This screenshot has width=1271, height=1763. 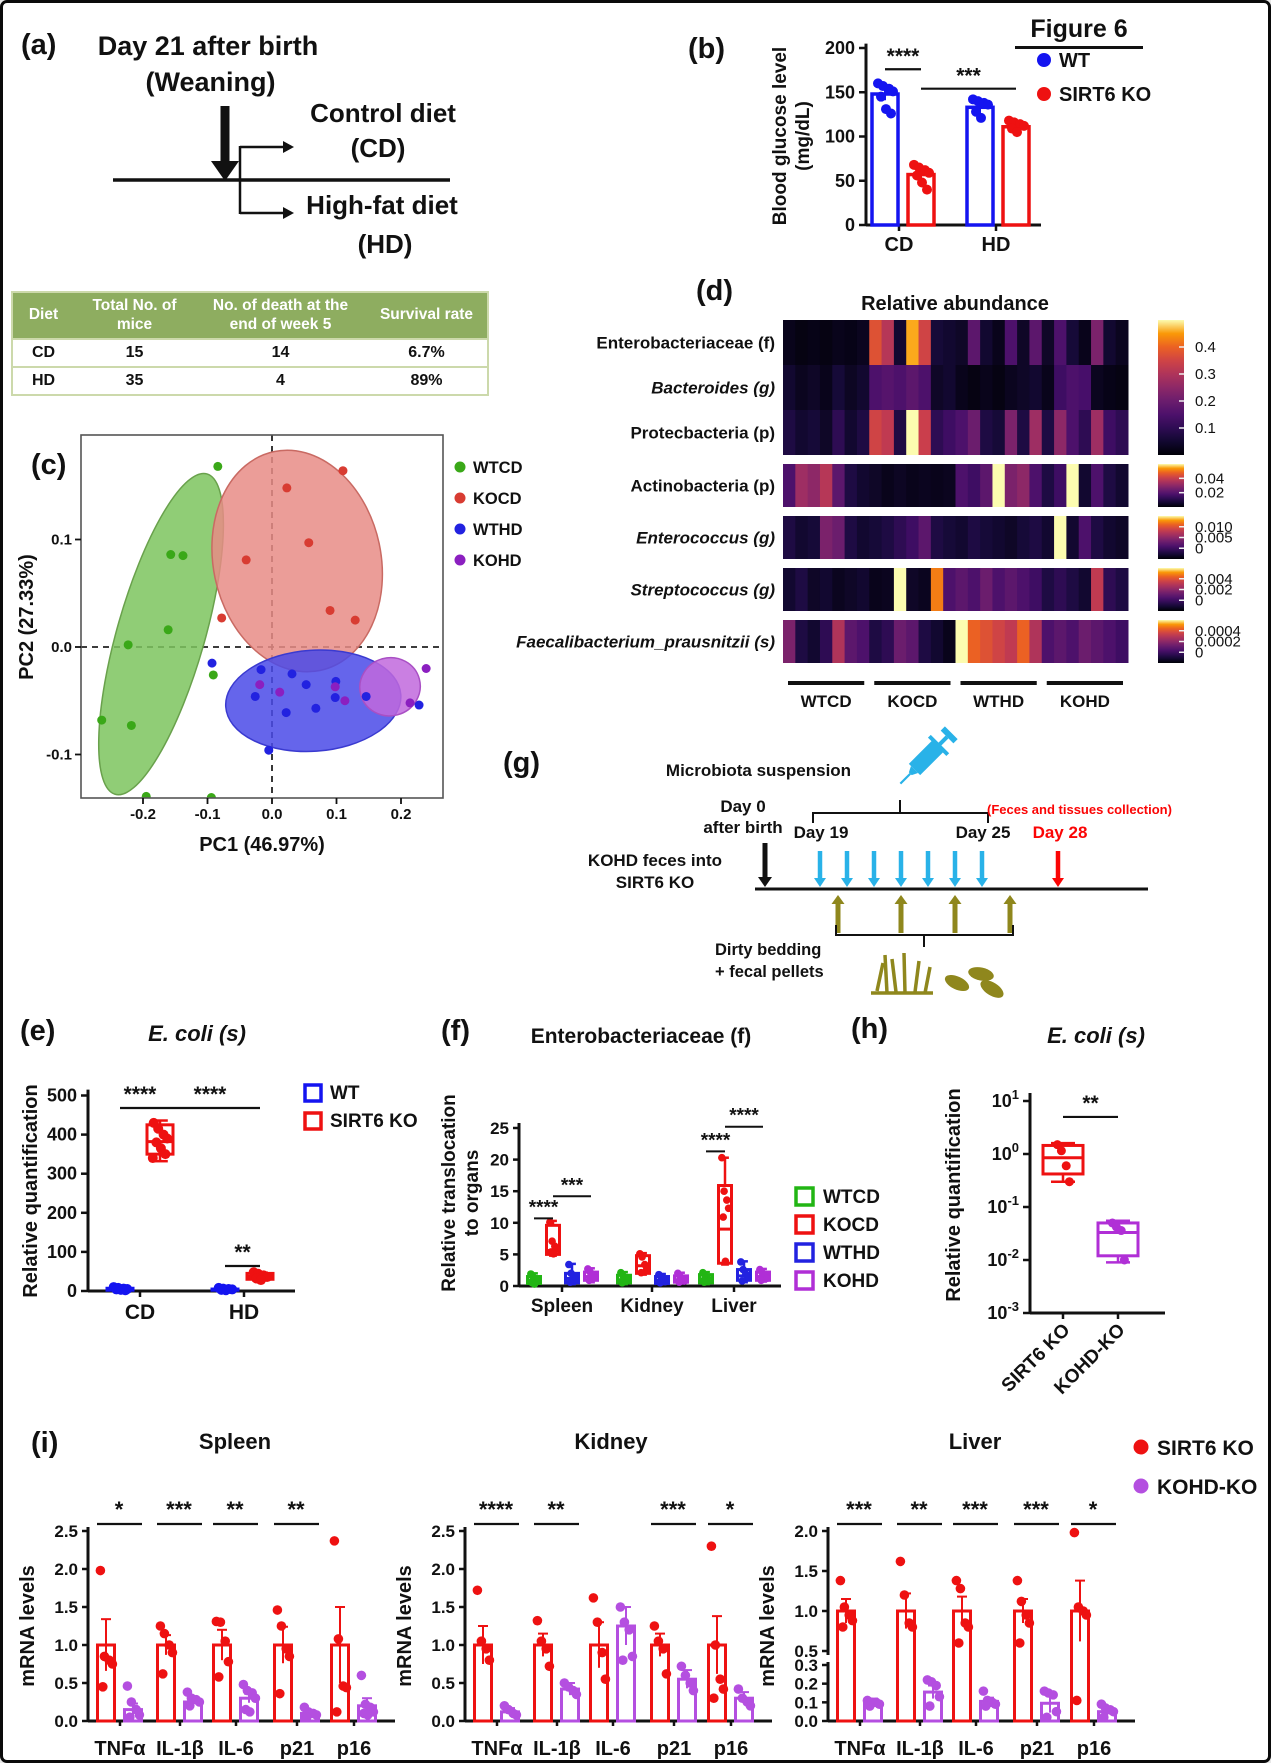 I want to click on x-cat-label: Kidney, so click(x=652, y=1306).